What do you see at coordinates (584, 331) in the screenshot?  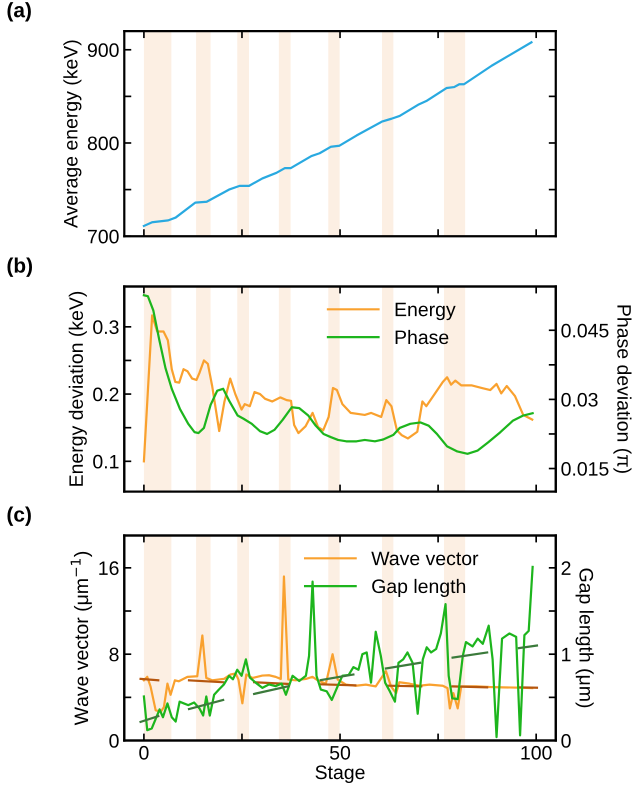 I see `y2-tick-label: 0.045` at bounding box center [584, 331].